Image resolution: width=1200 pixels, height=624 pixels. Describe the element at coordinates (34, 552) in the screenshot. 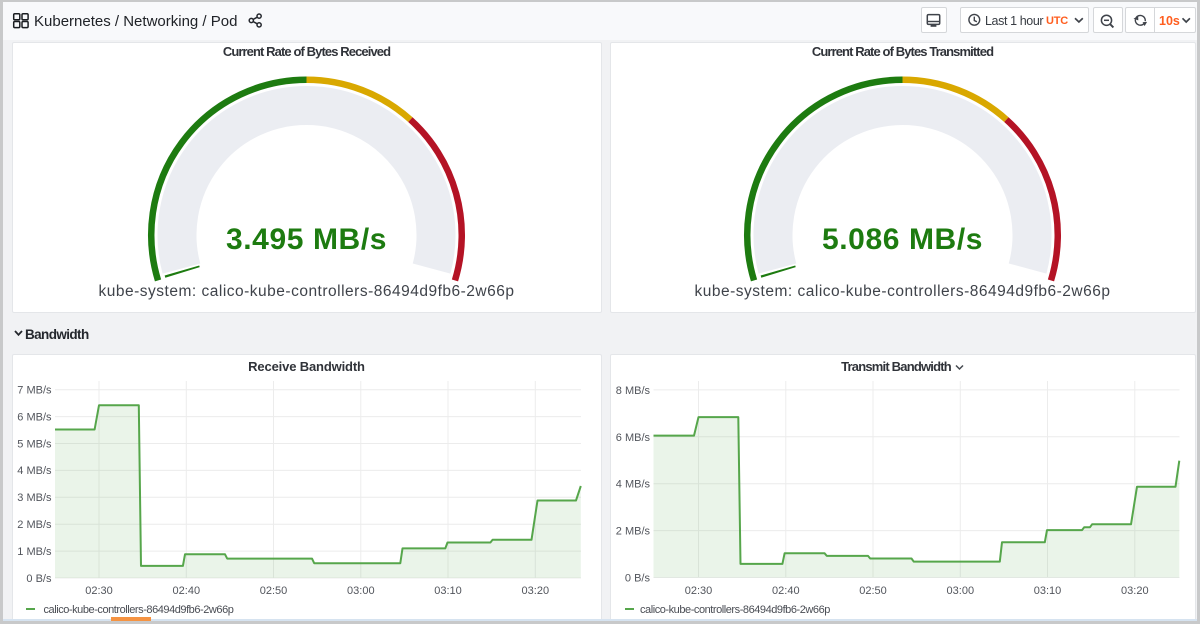

I see `svg-text: 1 MB/s` at that location.